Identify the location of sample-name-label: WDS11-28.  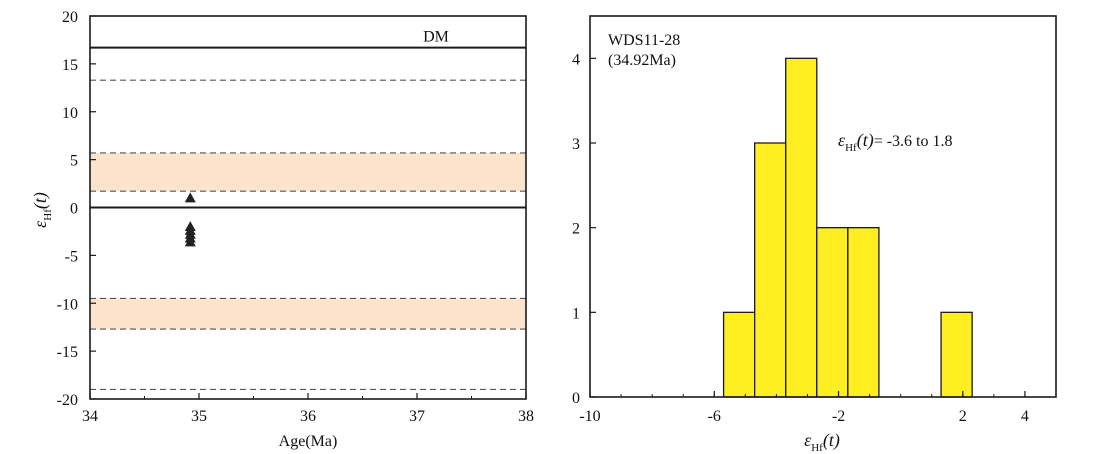
(644, 40).